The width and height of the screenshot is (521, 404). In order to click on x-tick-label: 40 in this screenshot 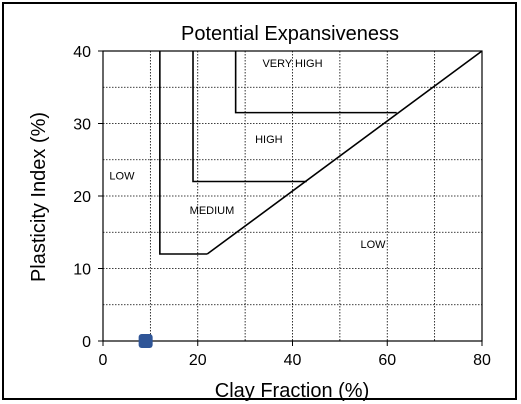, I will do `click(293, 360)`.